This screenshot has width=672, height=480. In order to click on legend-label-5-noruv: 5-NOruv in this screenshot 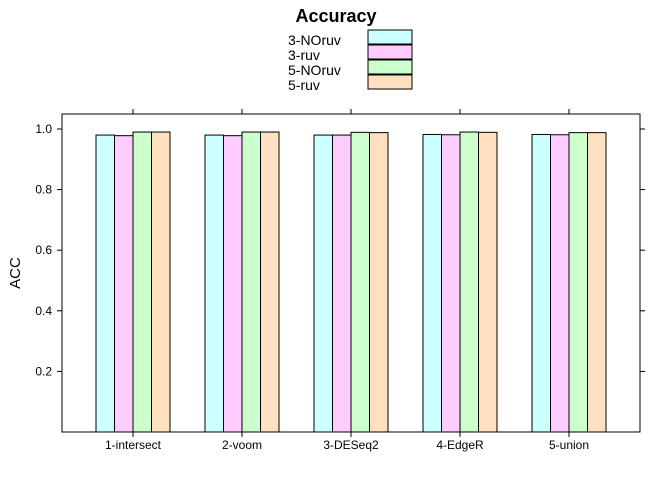, I will do `click(314, 70)`.